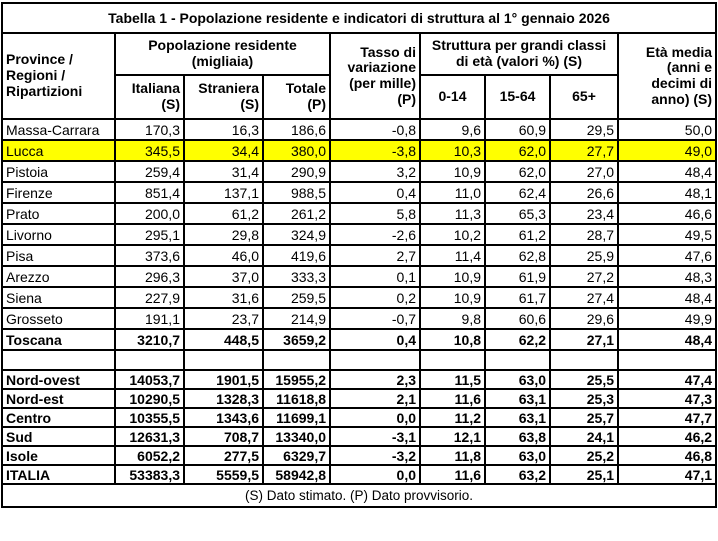  What do you see at coordinates (296, 379) in the screenshot?
I see `cell-totale: 15955,2` at bounding box center [296, 379].